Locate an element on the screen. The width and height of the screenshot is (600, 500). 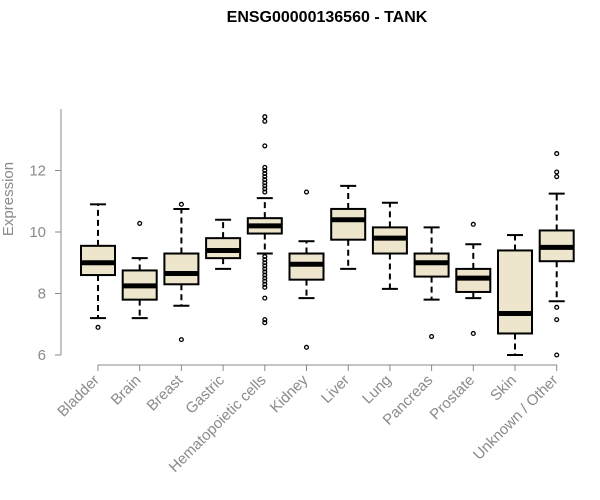
x-tick-label: Skin is located at coordinates (503, 388).